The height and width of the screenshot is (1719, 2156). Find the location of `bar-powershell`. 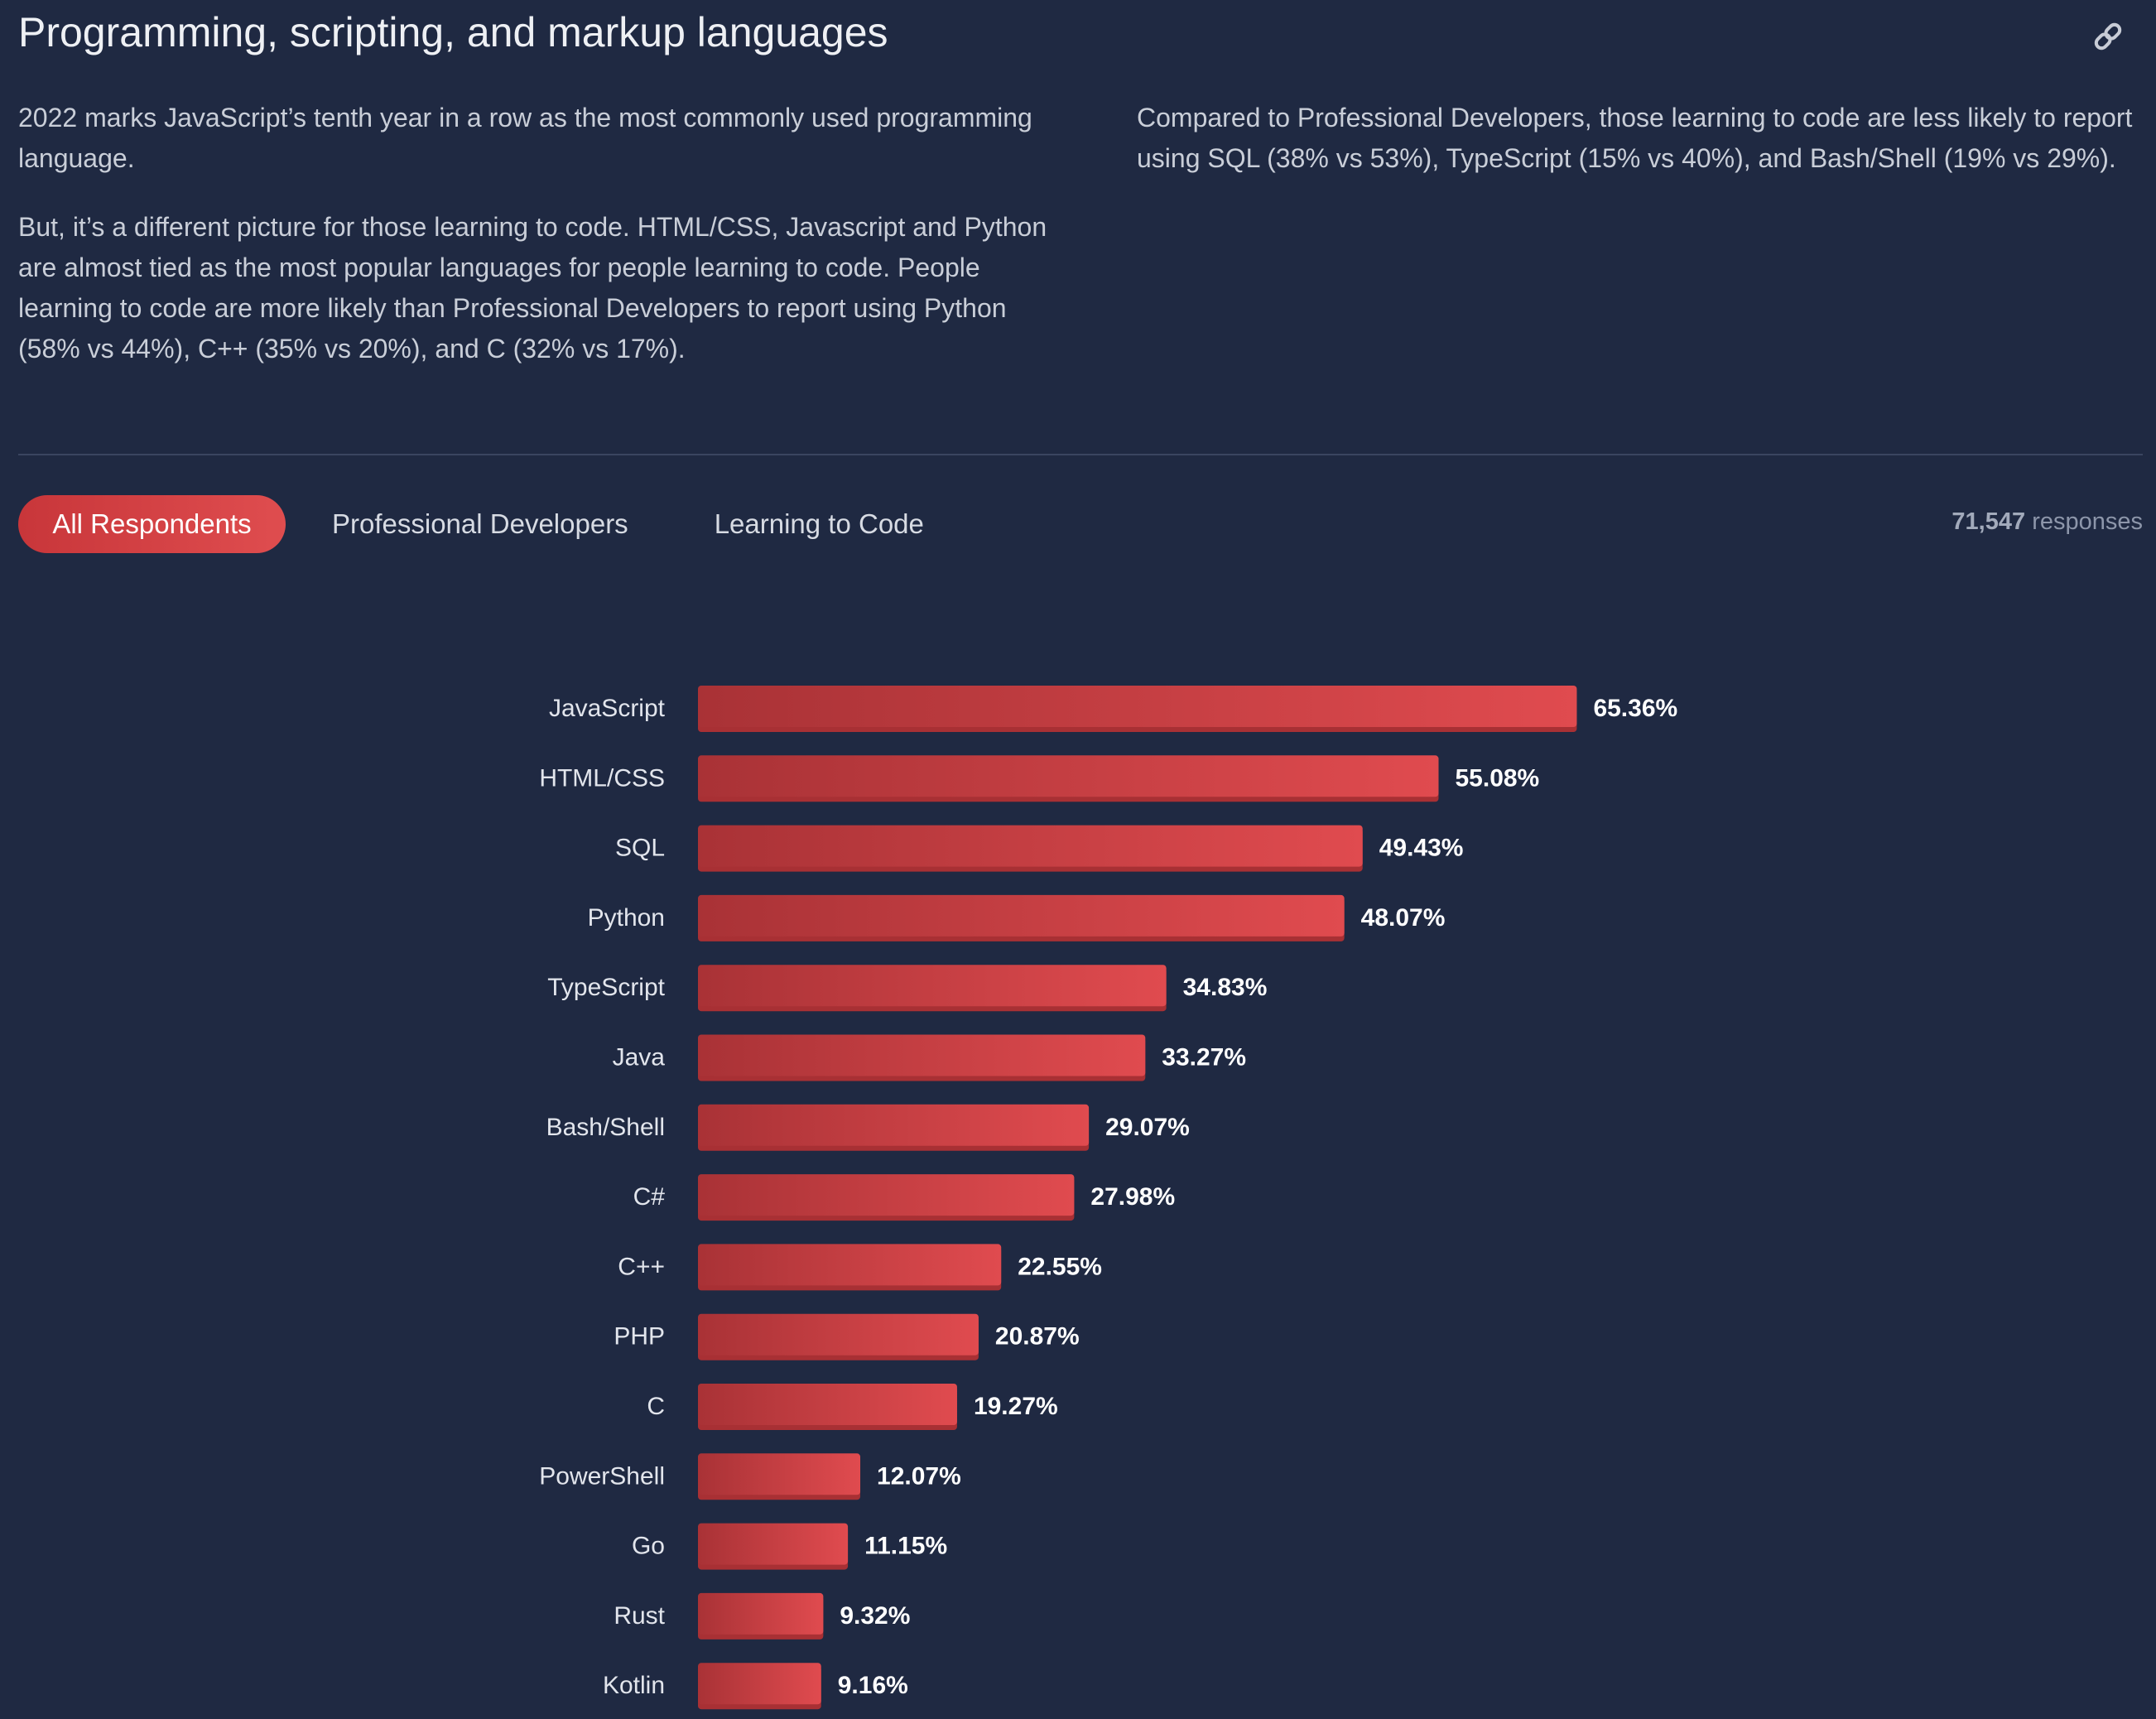

bar-powershell is located at coordinates (780, 1474).